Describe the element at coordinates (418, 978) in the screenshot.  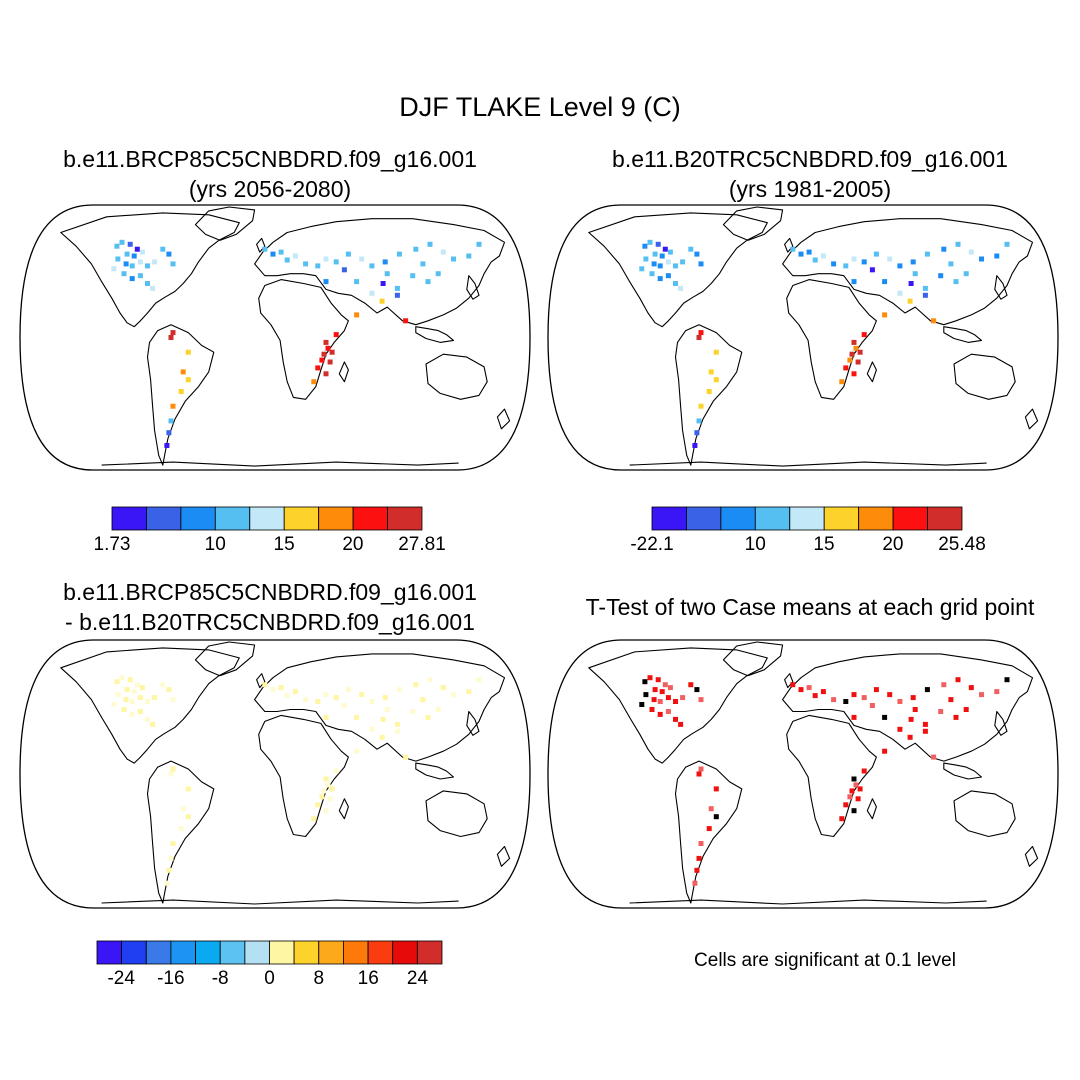
I see `panel-3-colorbar-label: 24` at that location.